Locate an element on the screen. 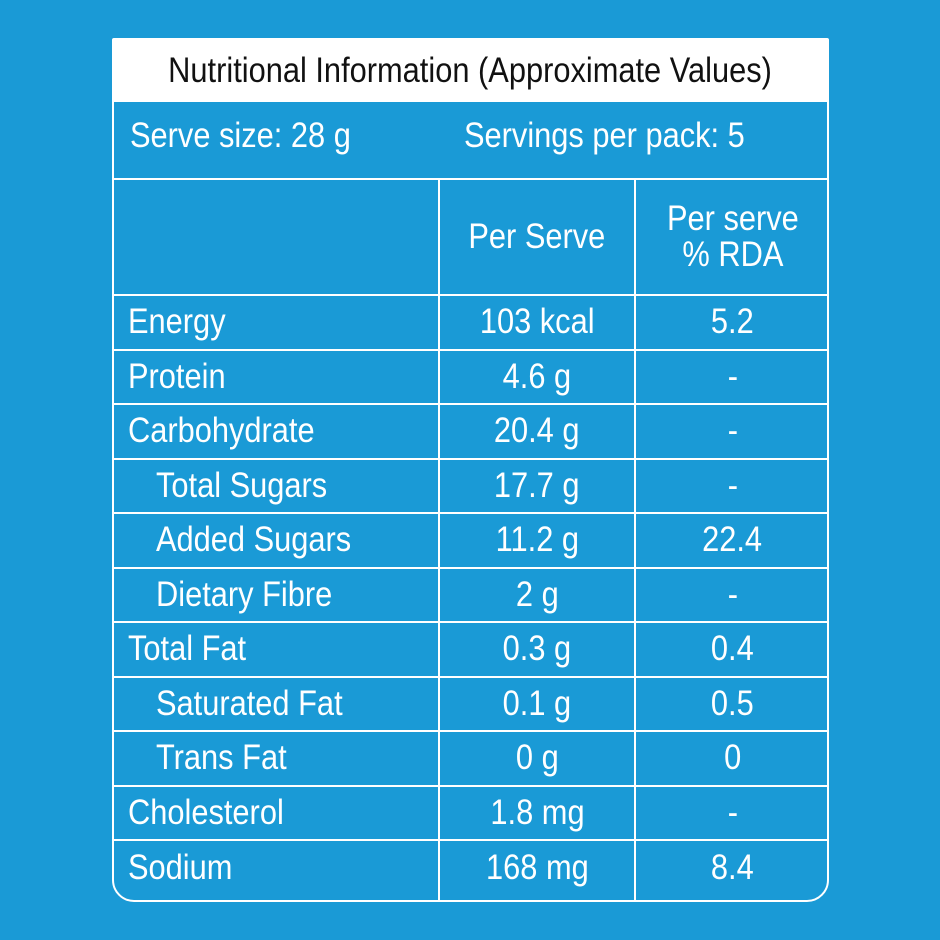  table-row: Dietary Fibre 2 g - is located at coordinates (470, 596).